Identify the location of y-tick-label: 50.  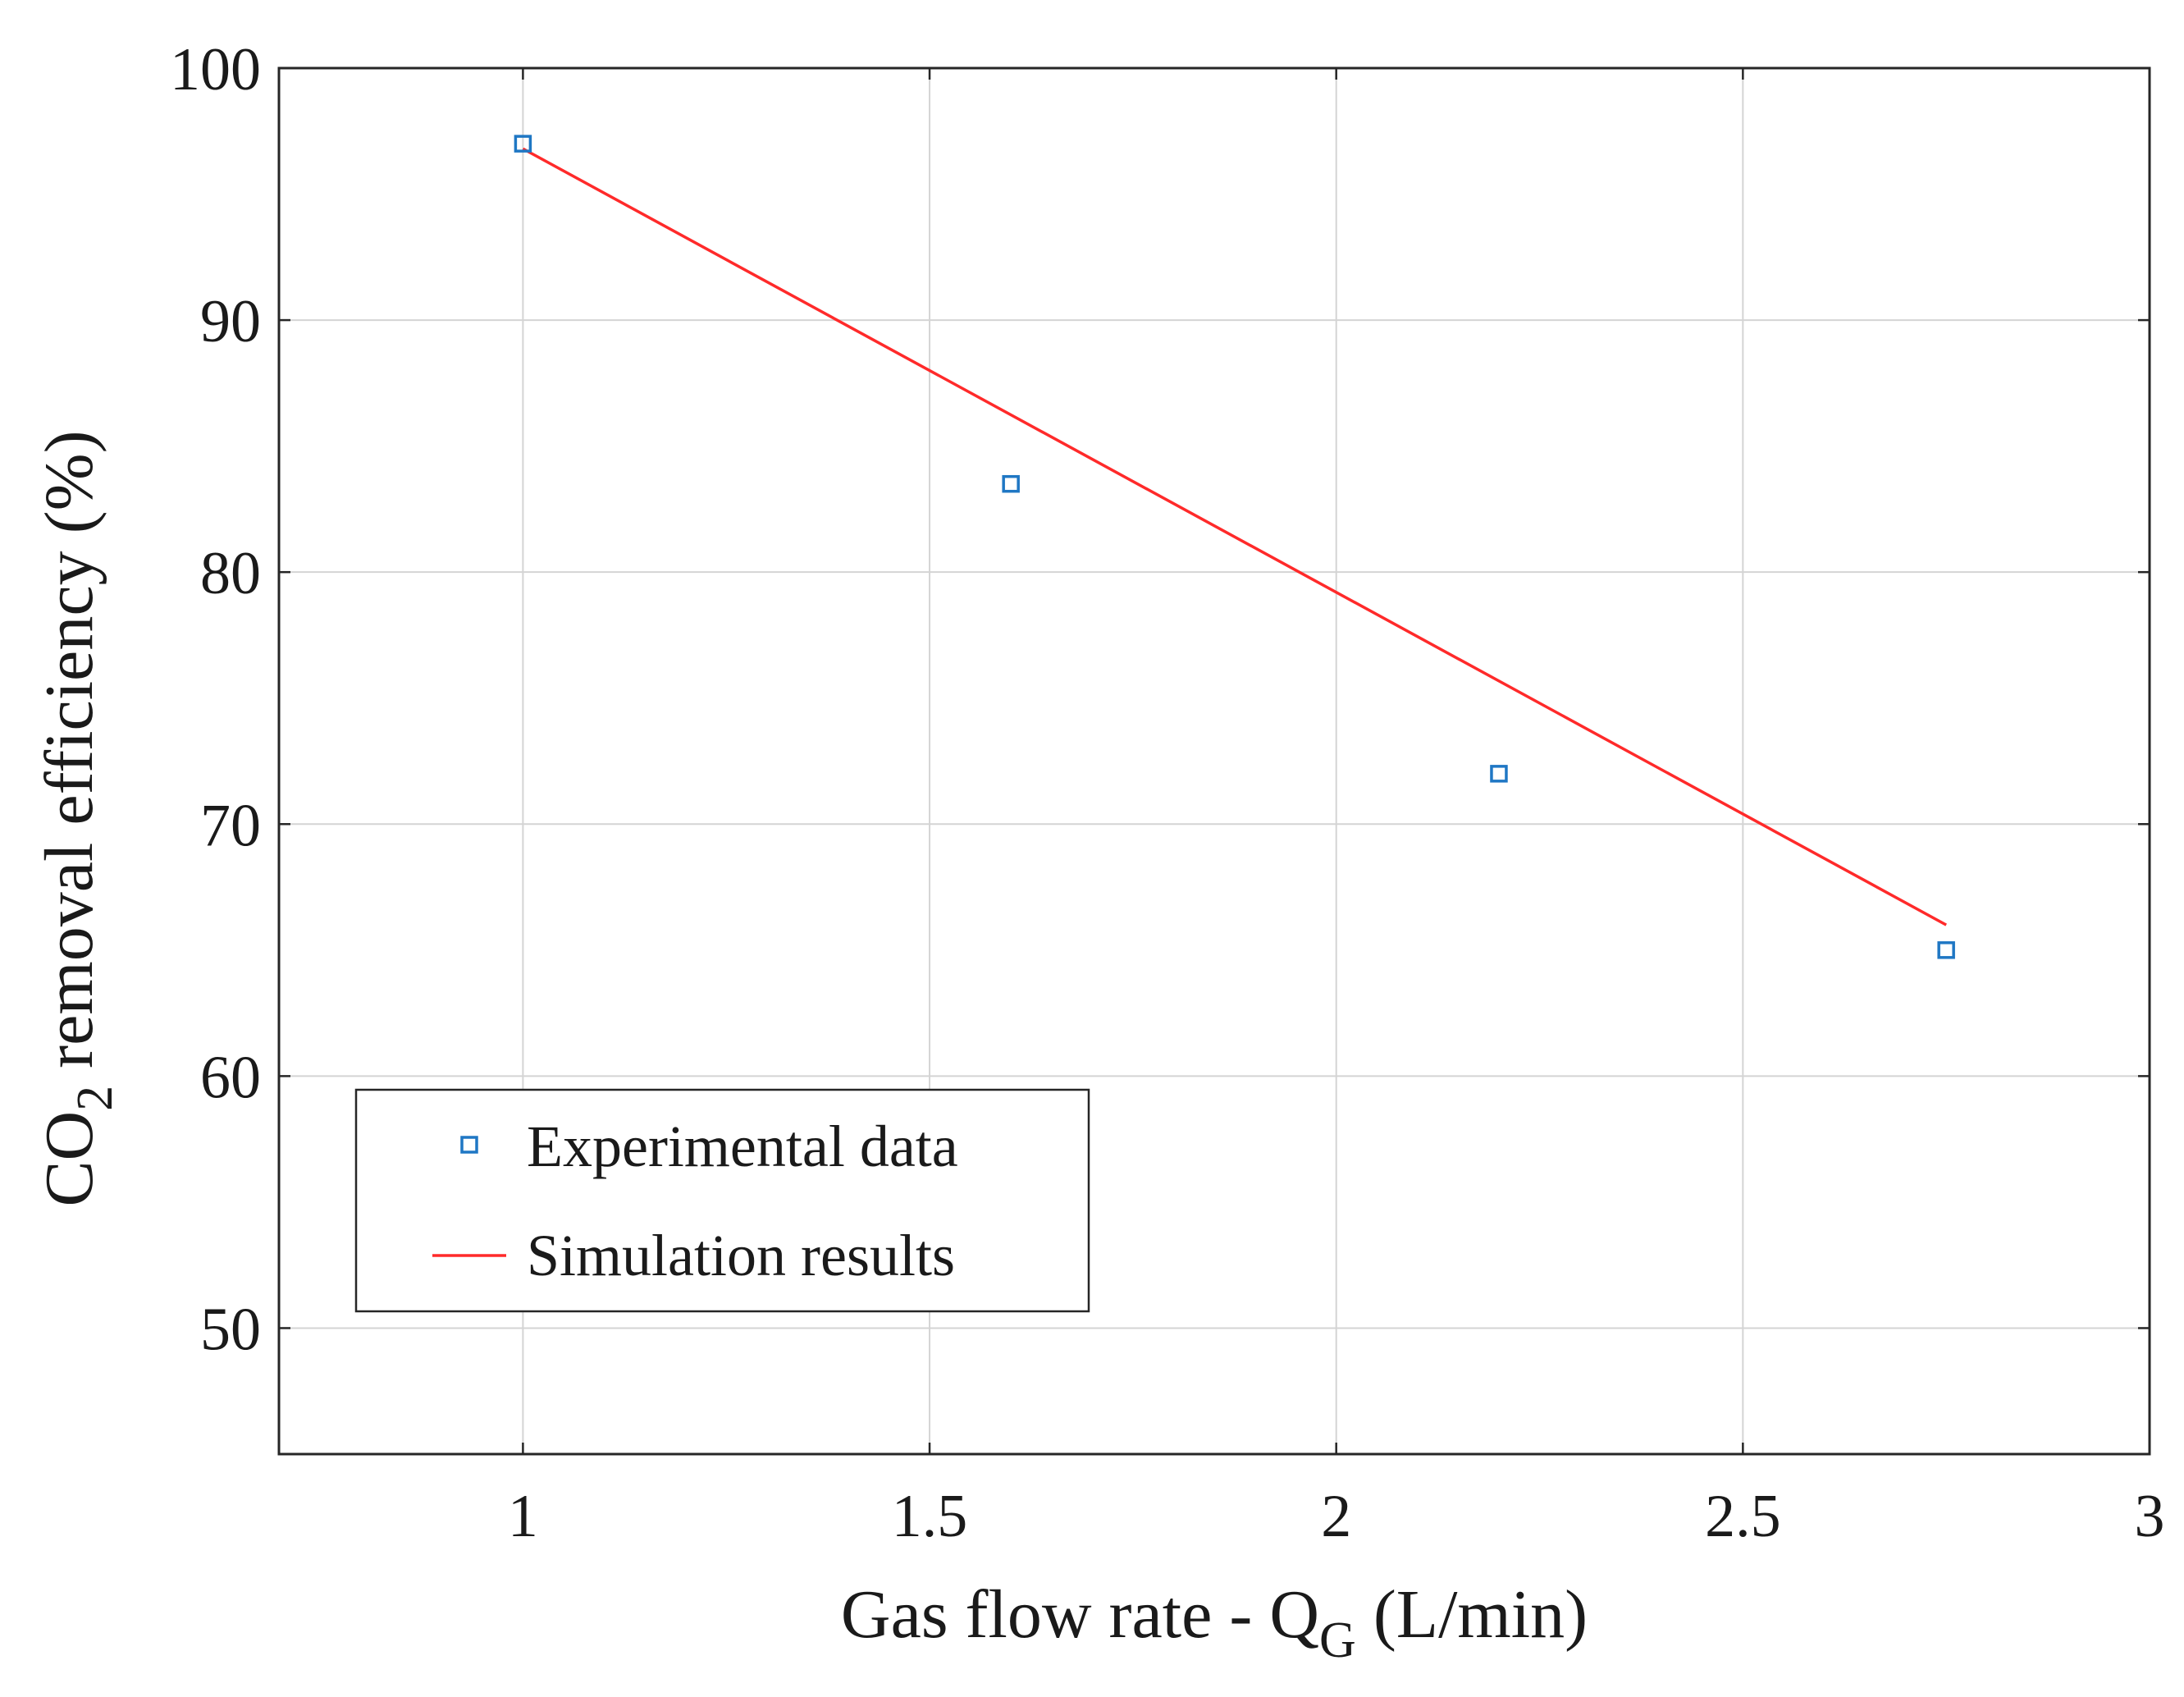
(230, 1329).